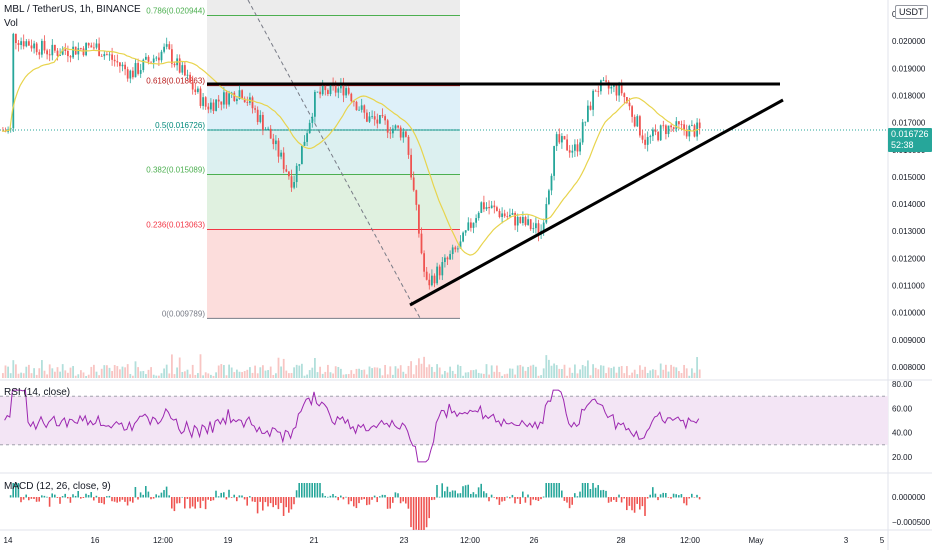  What do you see at coordinates (351, 366) in the screenshot?
I see `volume-bars` at bounding box center [351, 366].